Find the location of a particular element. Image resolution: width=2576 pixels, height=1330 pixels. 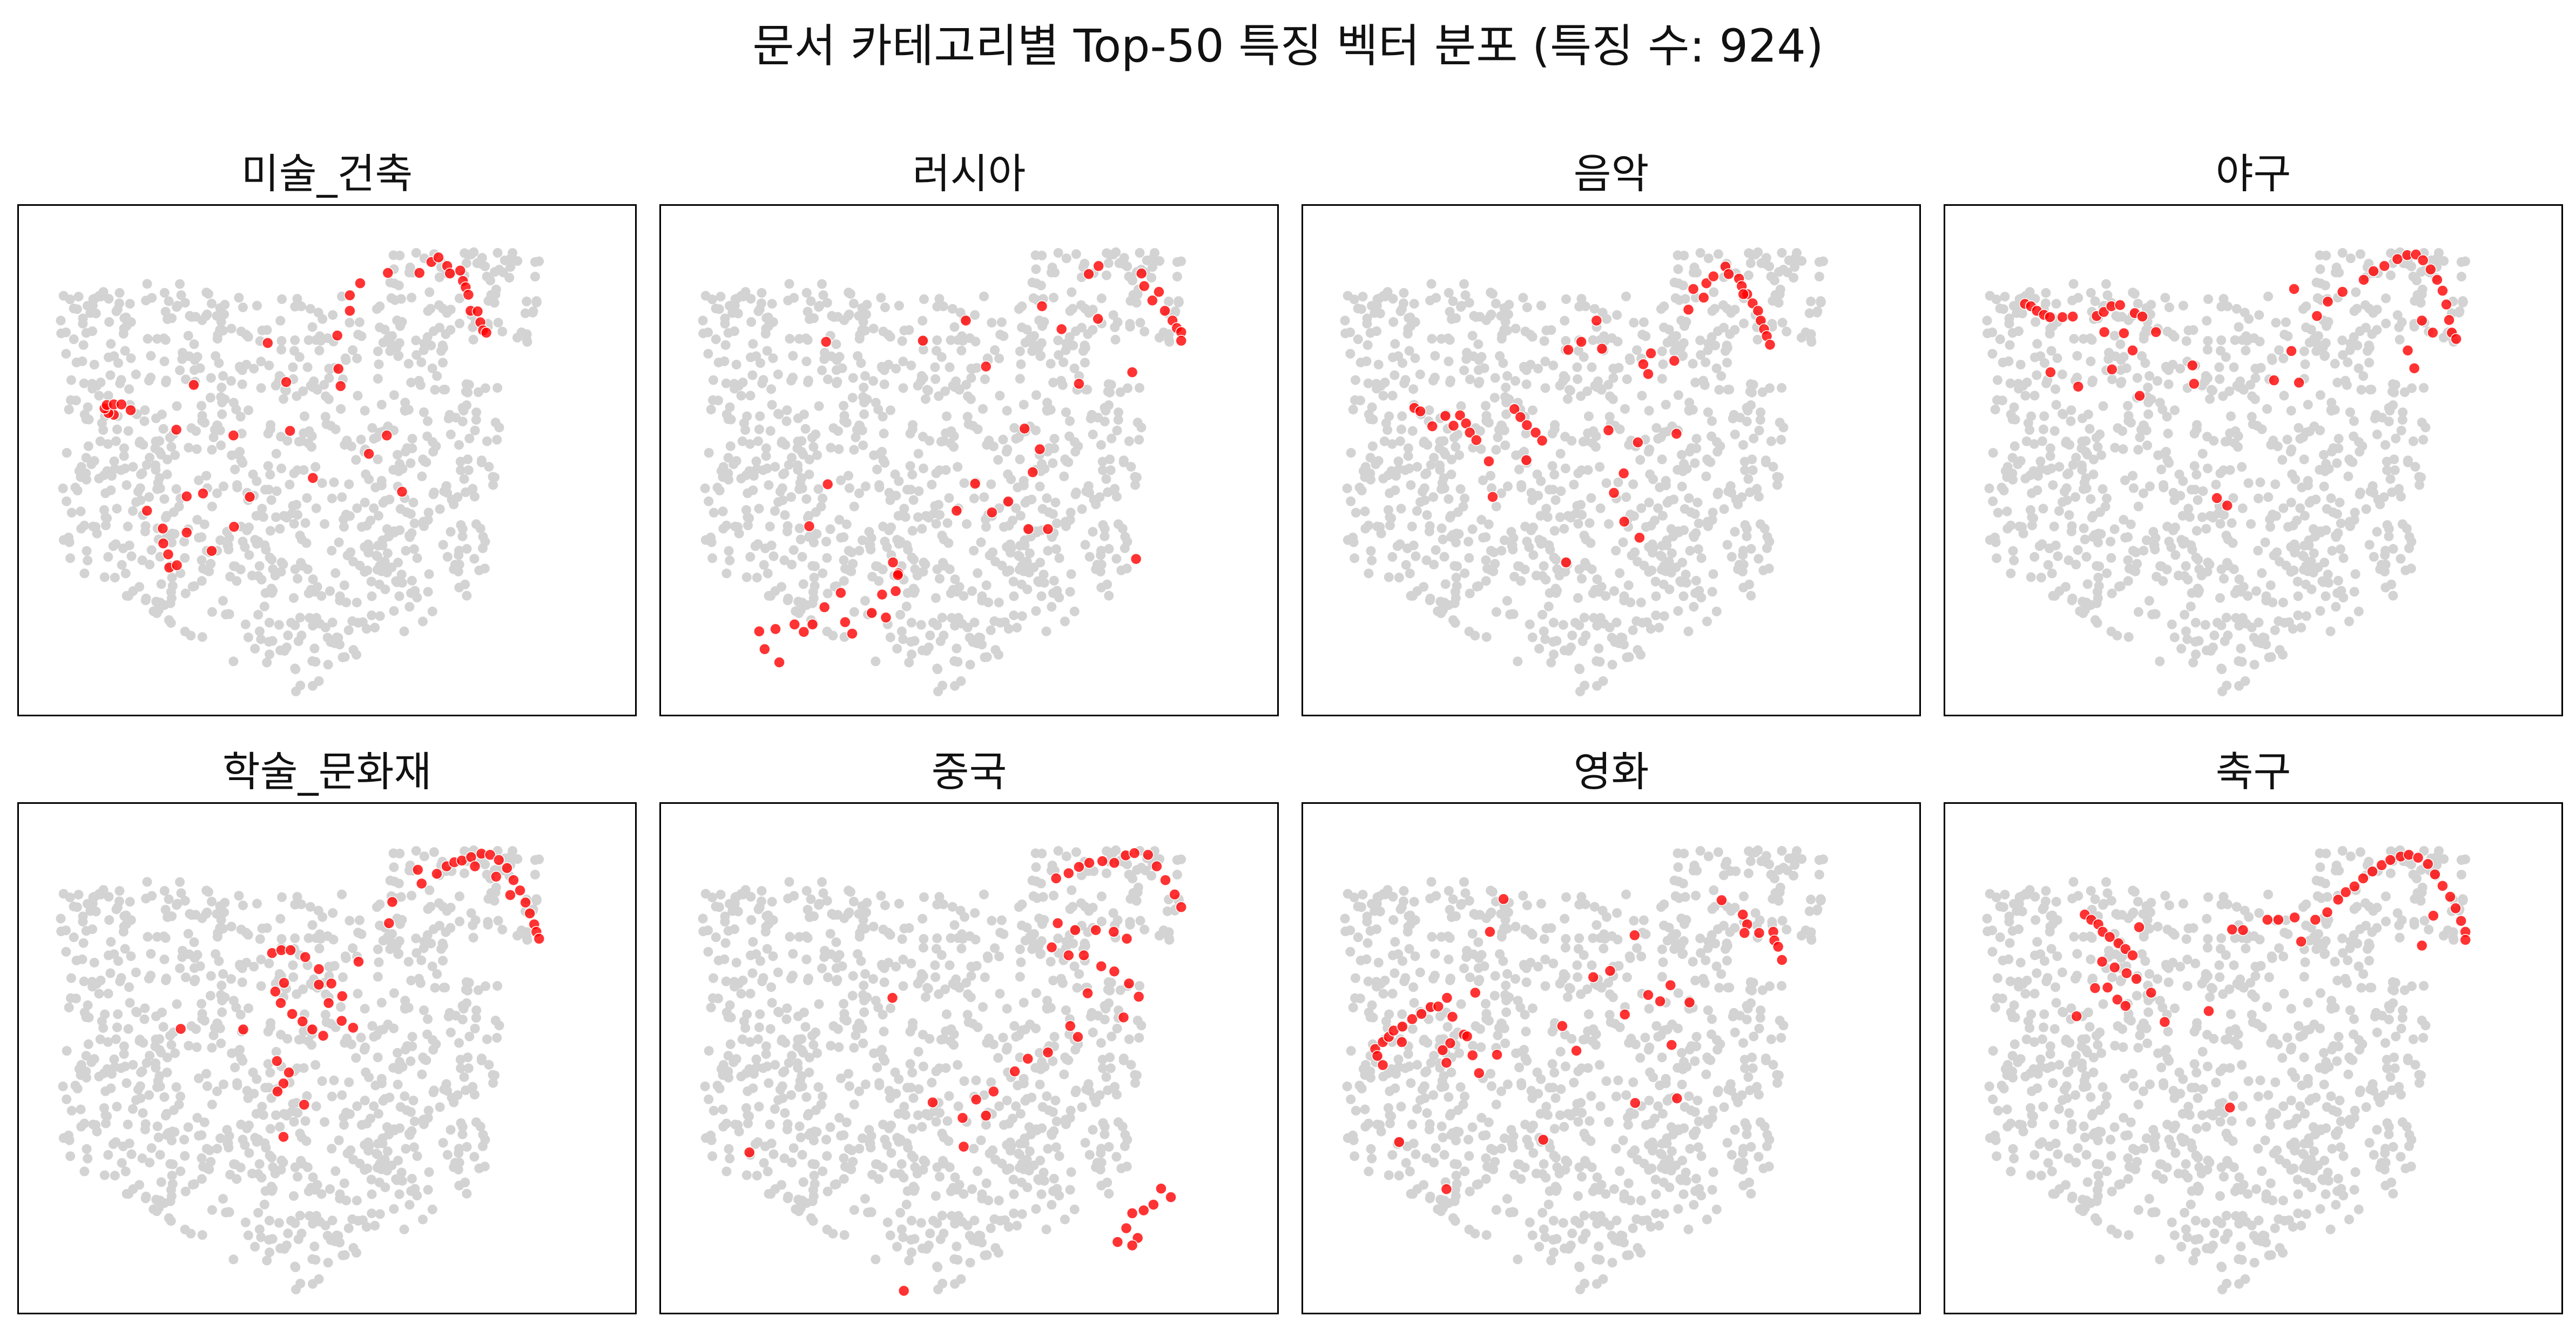

subplot-4: 야구 is located at coordinates (2253, 427).